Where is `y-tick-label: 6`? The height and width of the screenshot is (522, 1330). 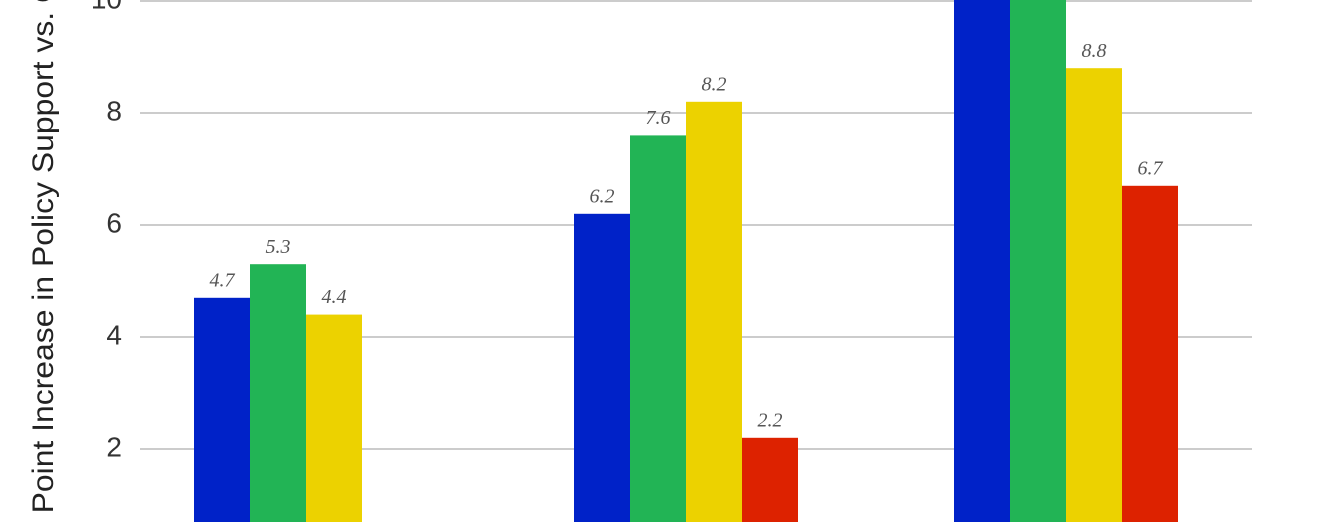
y-tick-label: 6 is located at coordinates (114, 222).